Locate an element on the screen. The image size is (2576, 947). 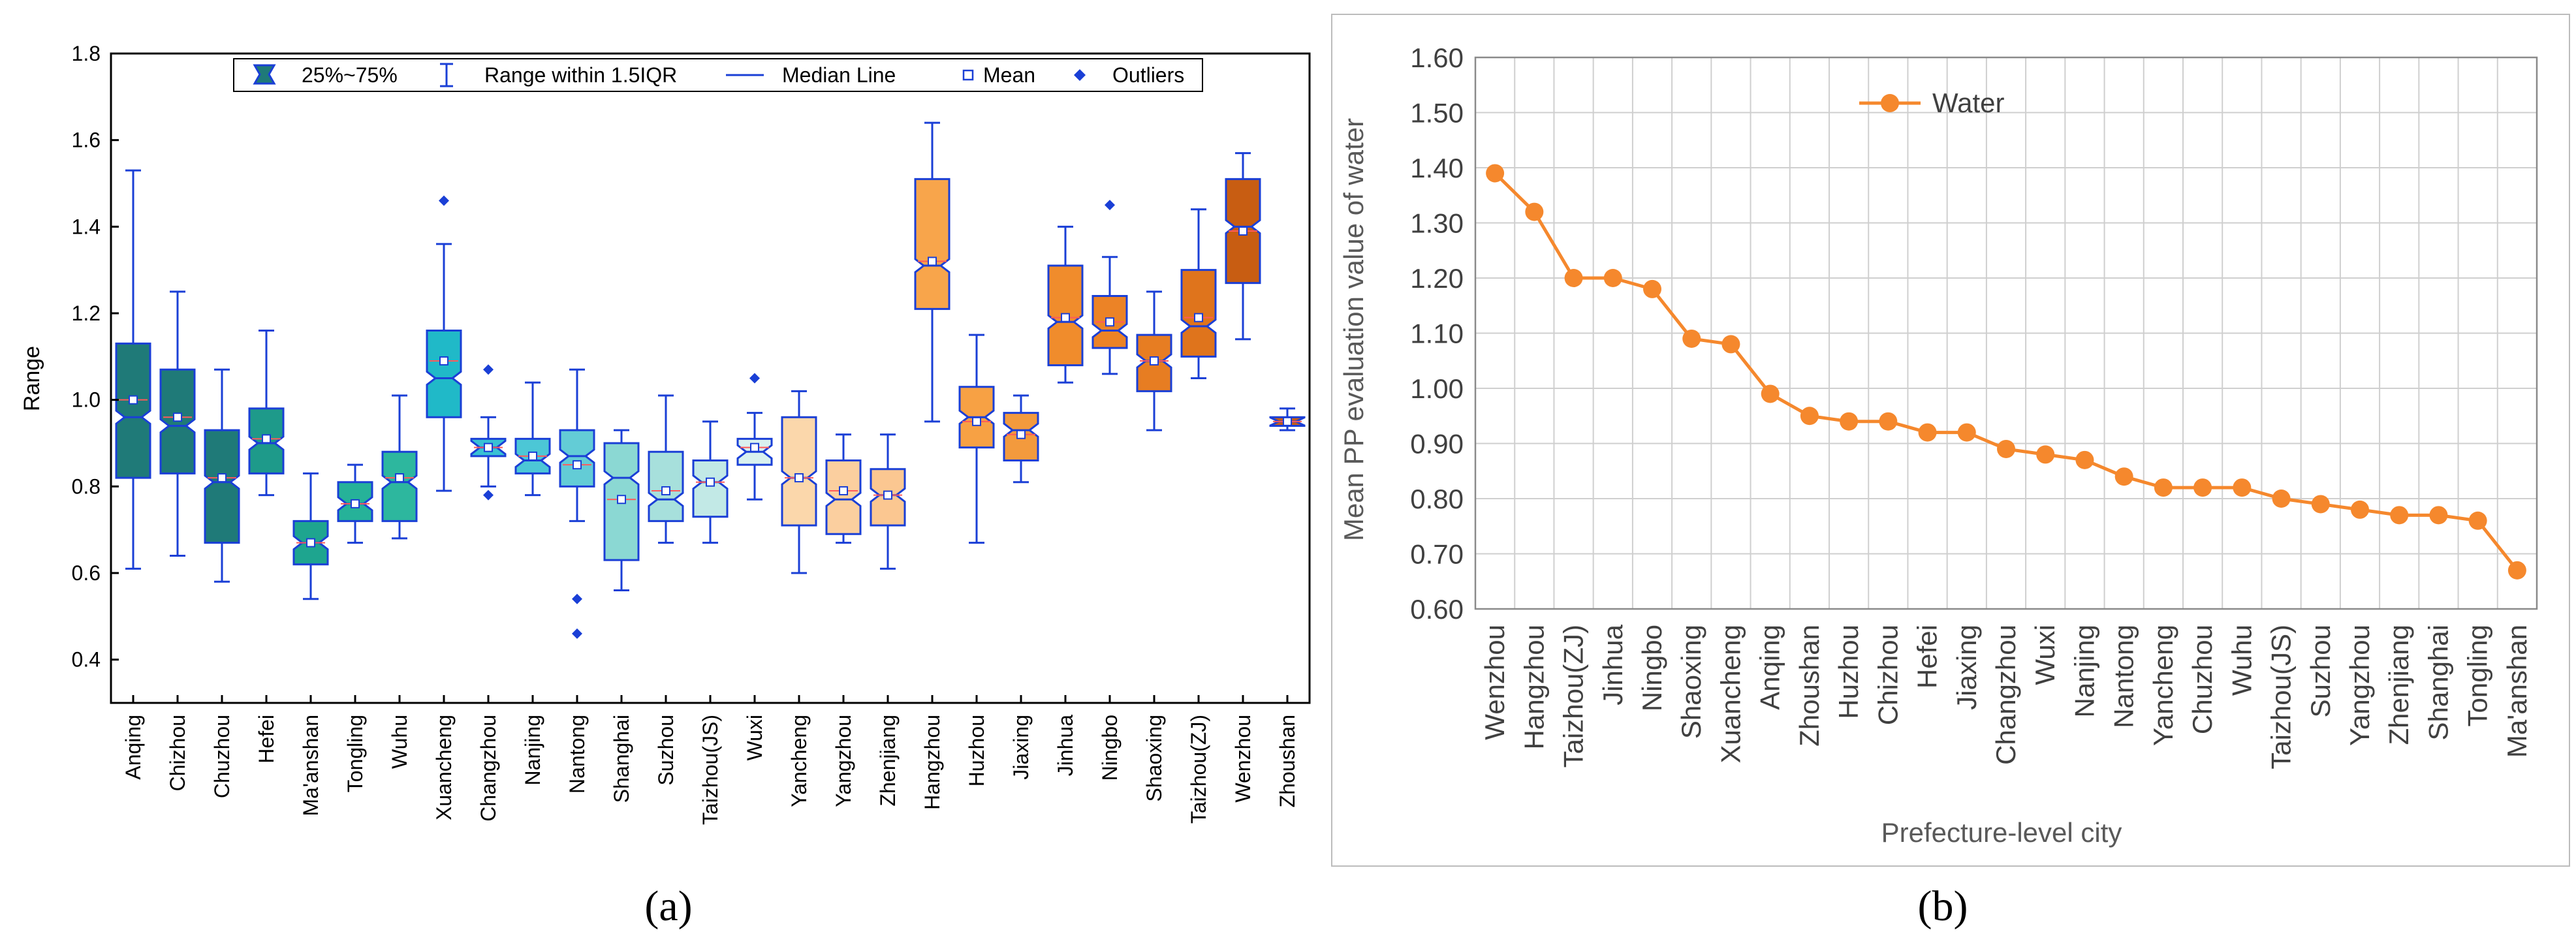
legend-box-symbol is located at coordinates (264, 74).